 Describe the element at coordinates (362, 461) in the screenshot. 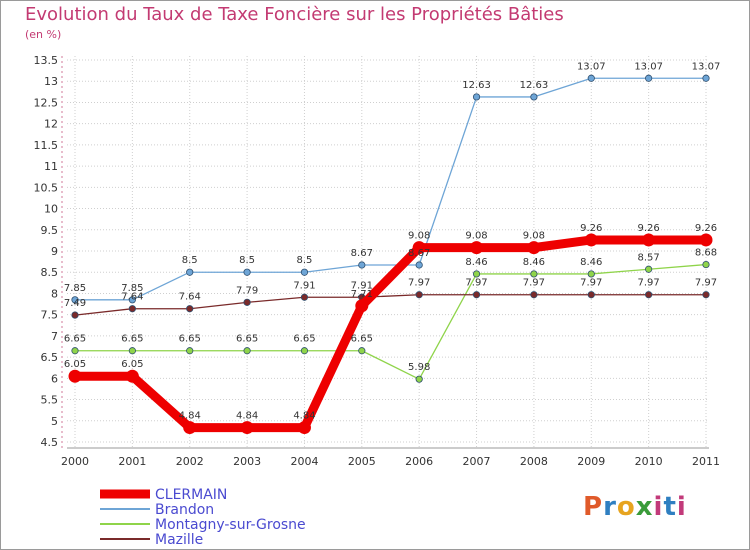

I see `x-tick-label: 2005` at that location.